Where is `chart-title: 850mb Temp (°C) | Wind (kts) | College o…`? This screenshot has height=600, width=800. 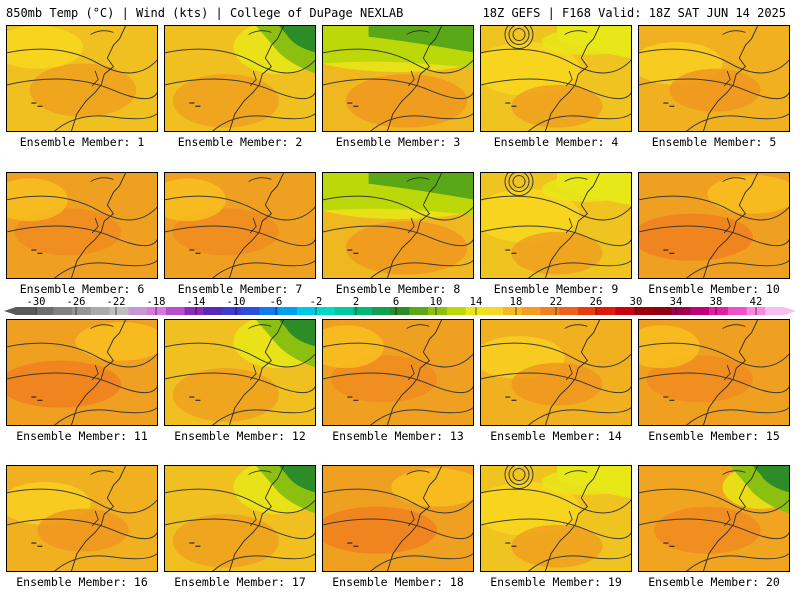
chart-title: 850mb Temp (°C) | Wind (kts) | College o… is located at coordinates (205, 13).